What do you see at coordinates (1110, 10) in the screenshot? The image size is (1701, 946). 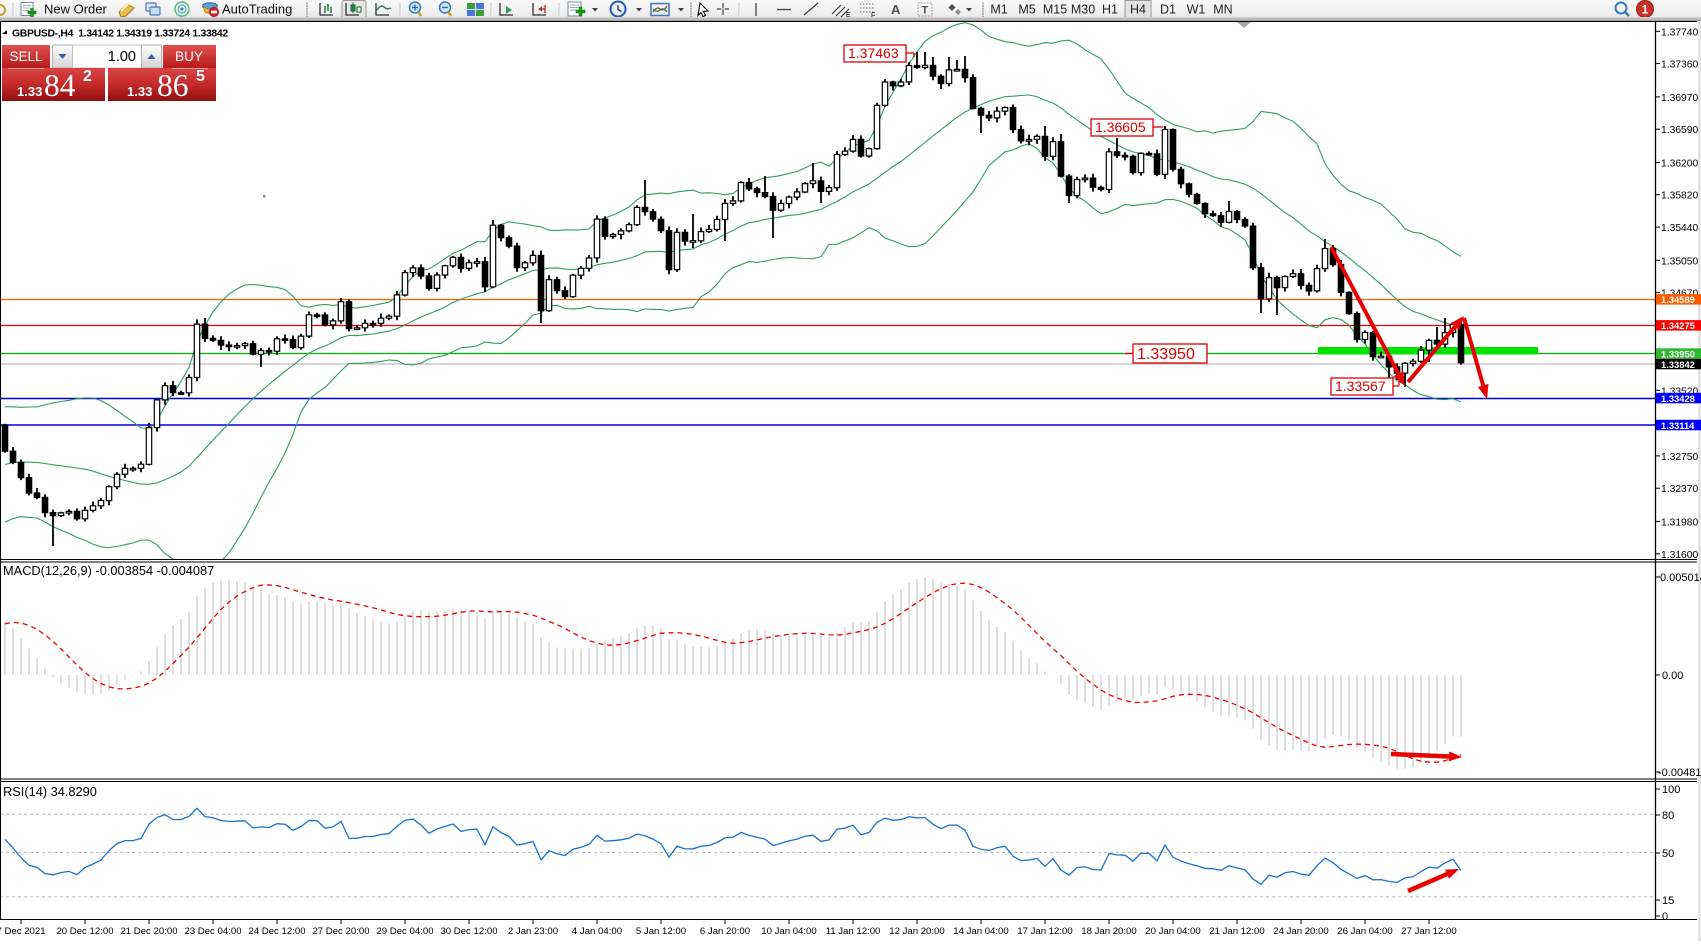 I see `svg-text: H1` at bounding box center [1110, 10].